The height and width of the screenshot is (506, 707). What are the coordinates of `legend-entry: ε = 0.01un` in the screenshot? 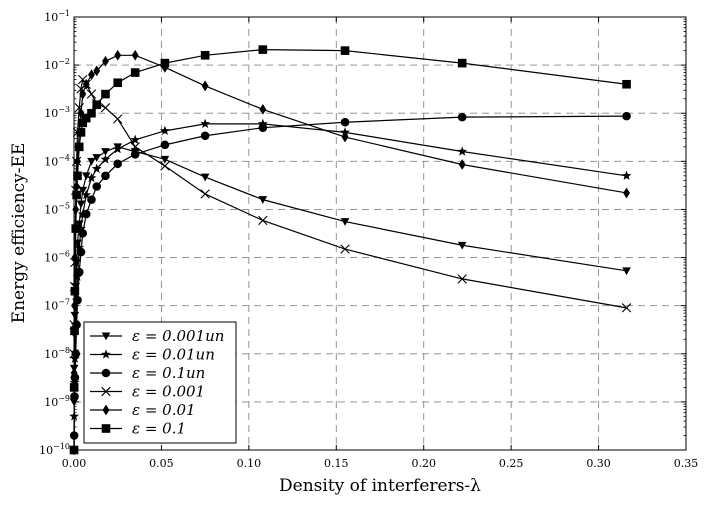 It's located at (152, 355).